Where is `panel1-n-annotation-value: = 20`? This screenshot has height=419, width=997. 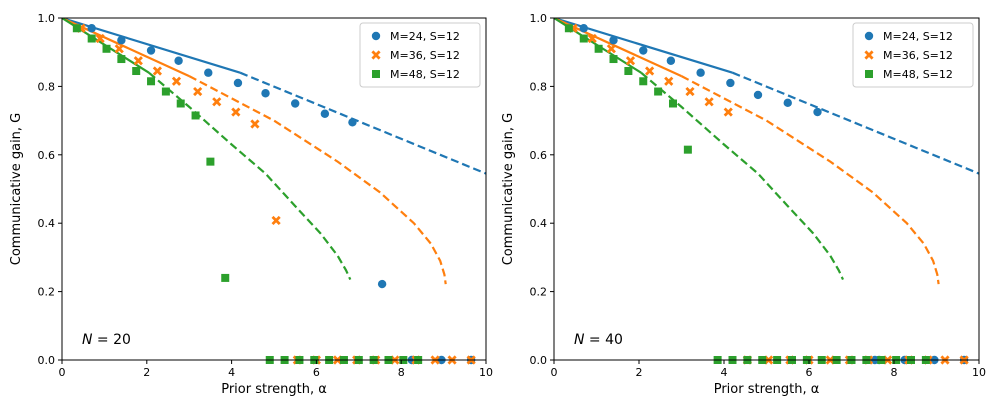
panel1-n-annotation-value: = 20 is located at coordinates (111, 340).